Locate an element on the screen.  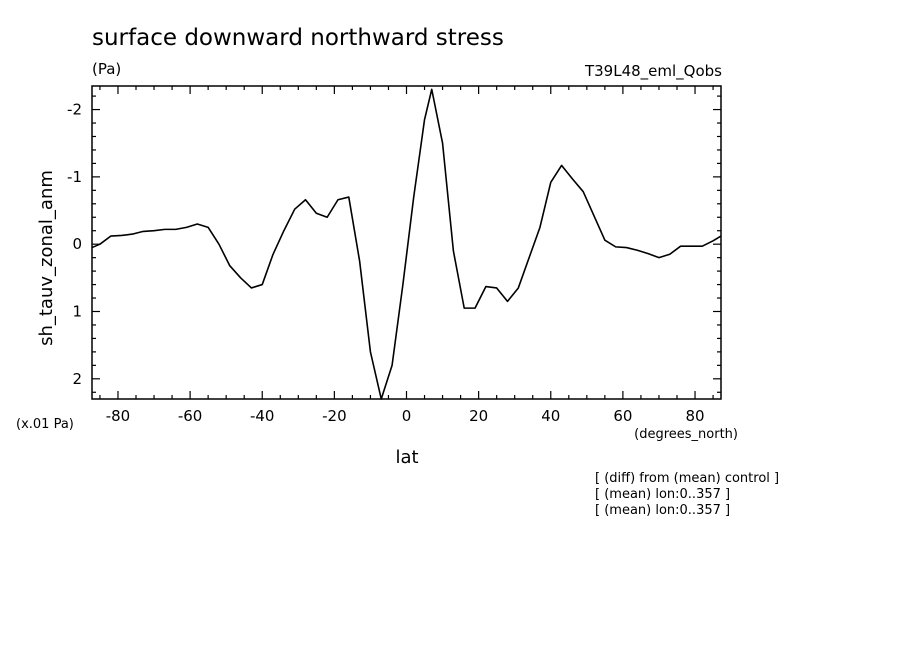
chart-units: (Pa) is located at coordinates (106, 69).